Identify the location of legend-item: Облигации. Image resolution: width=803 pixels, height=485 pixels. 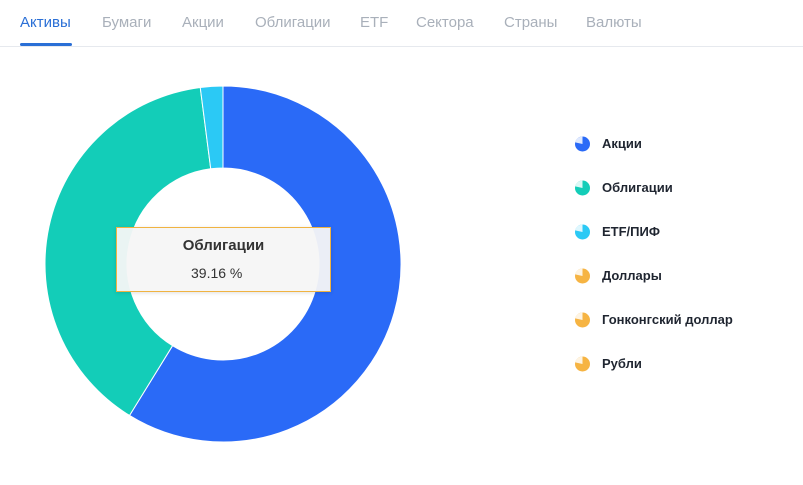
(684, 199).